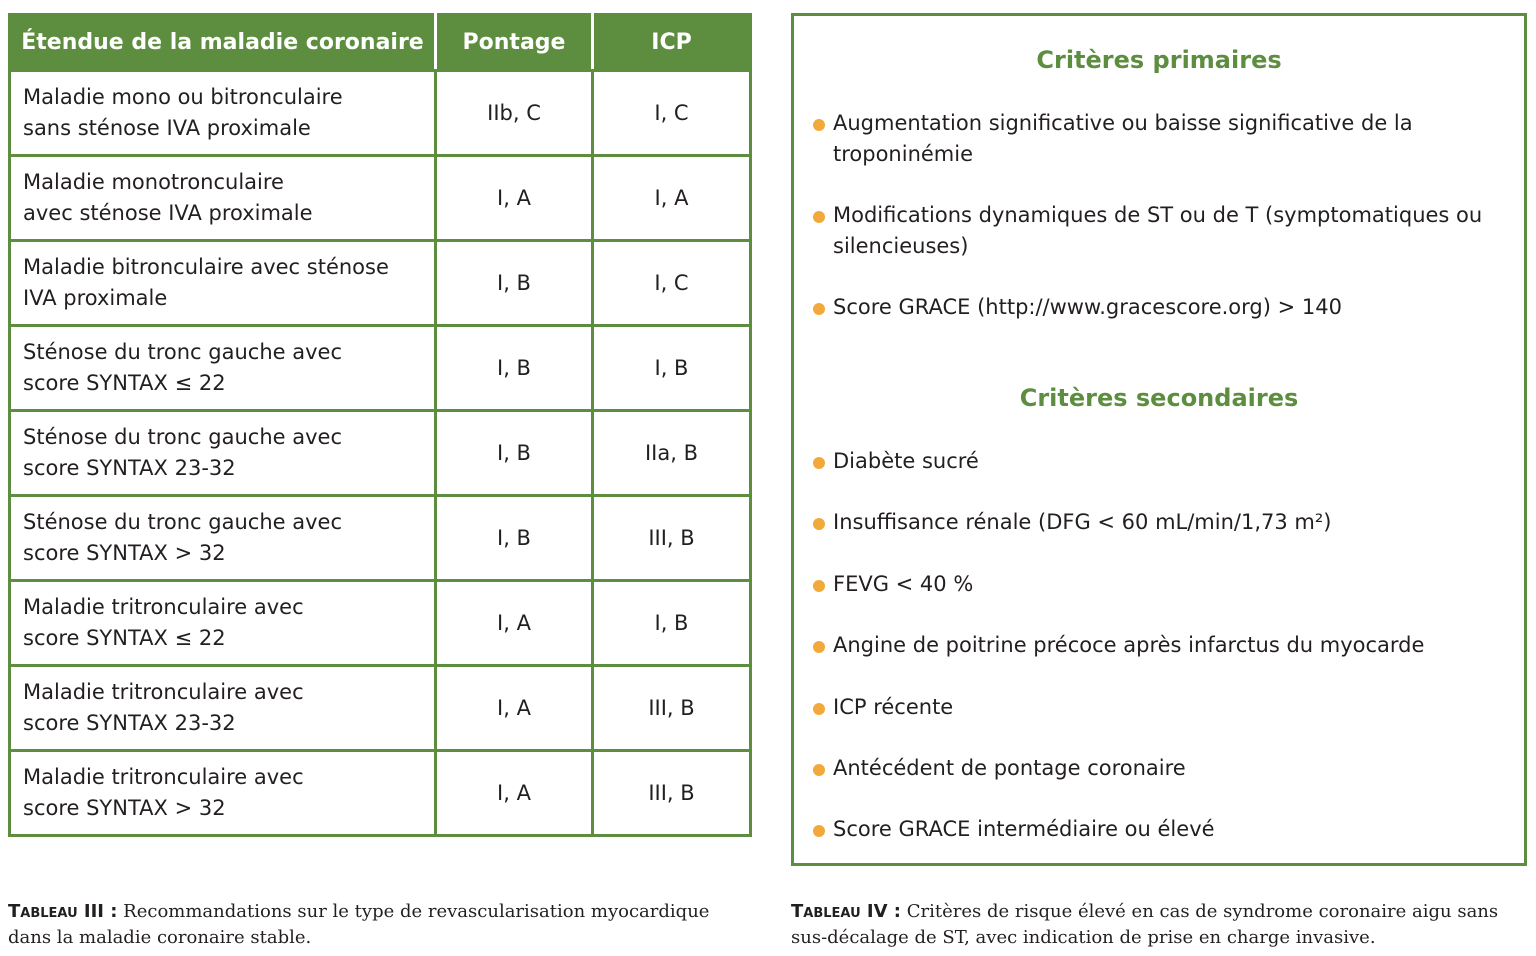 This screenshot has height=956, width=1536. What do you see at coordinates (903, 584) in the screenshot?
I see `list-item-text: FEVG < 40 %` at bounding box center [903, 584].